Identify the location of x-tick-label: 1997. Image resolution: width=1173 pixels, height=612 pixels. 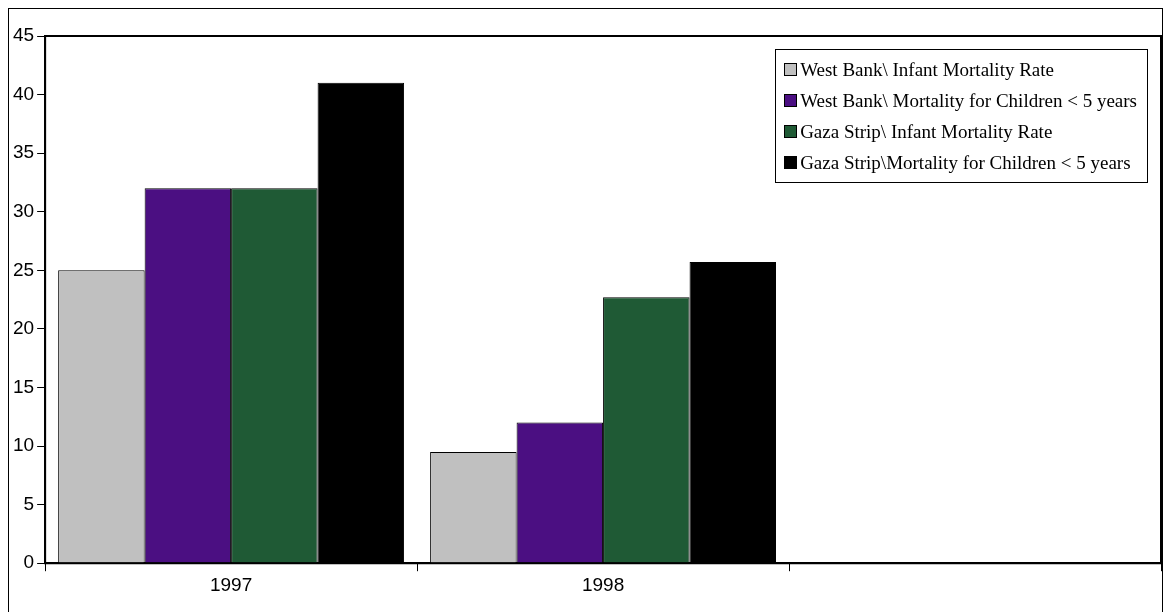
(231, 584).